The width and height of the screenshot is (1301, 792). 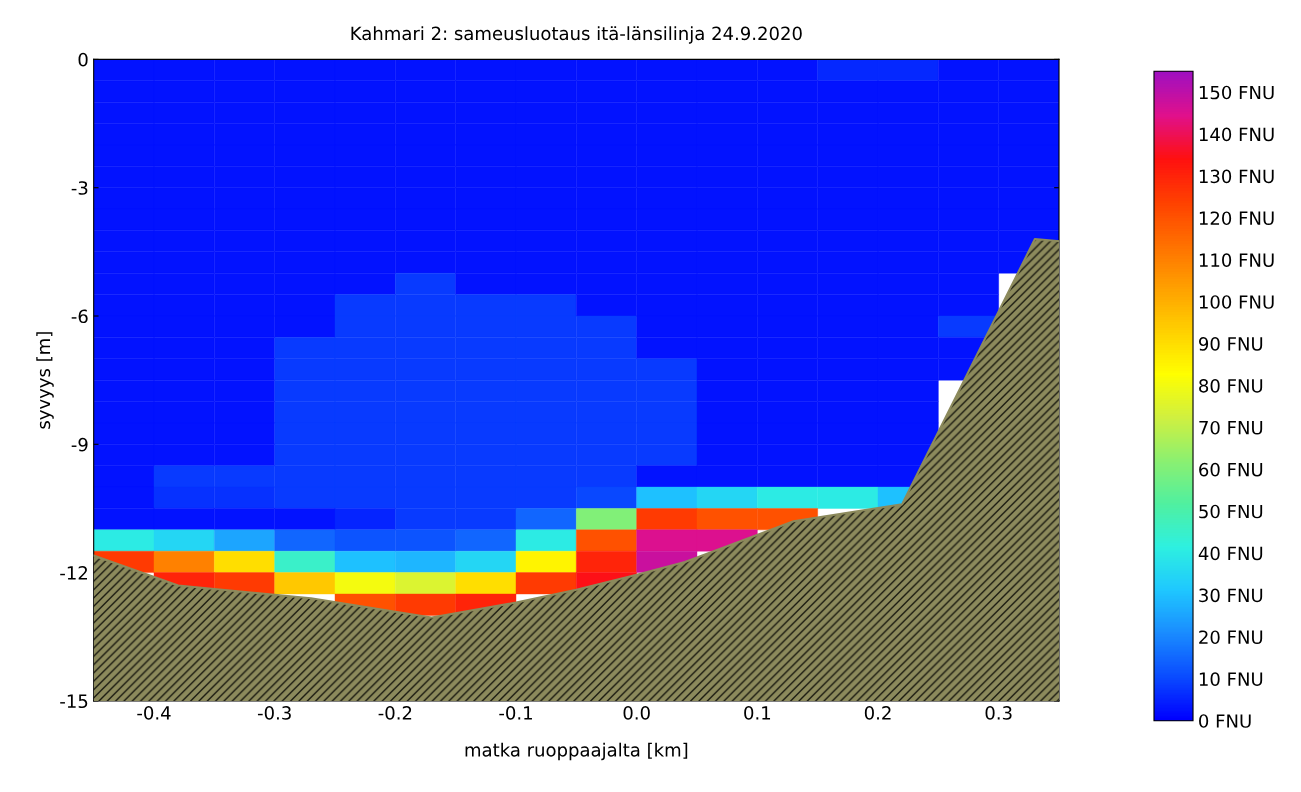 I want to click on color-bar-label: 0 FNU, so click(x=1225, y=721).